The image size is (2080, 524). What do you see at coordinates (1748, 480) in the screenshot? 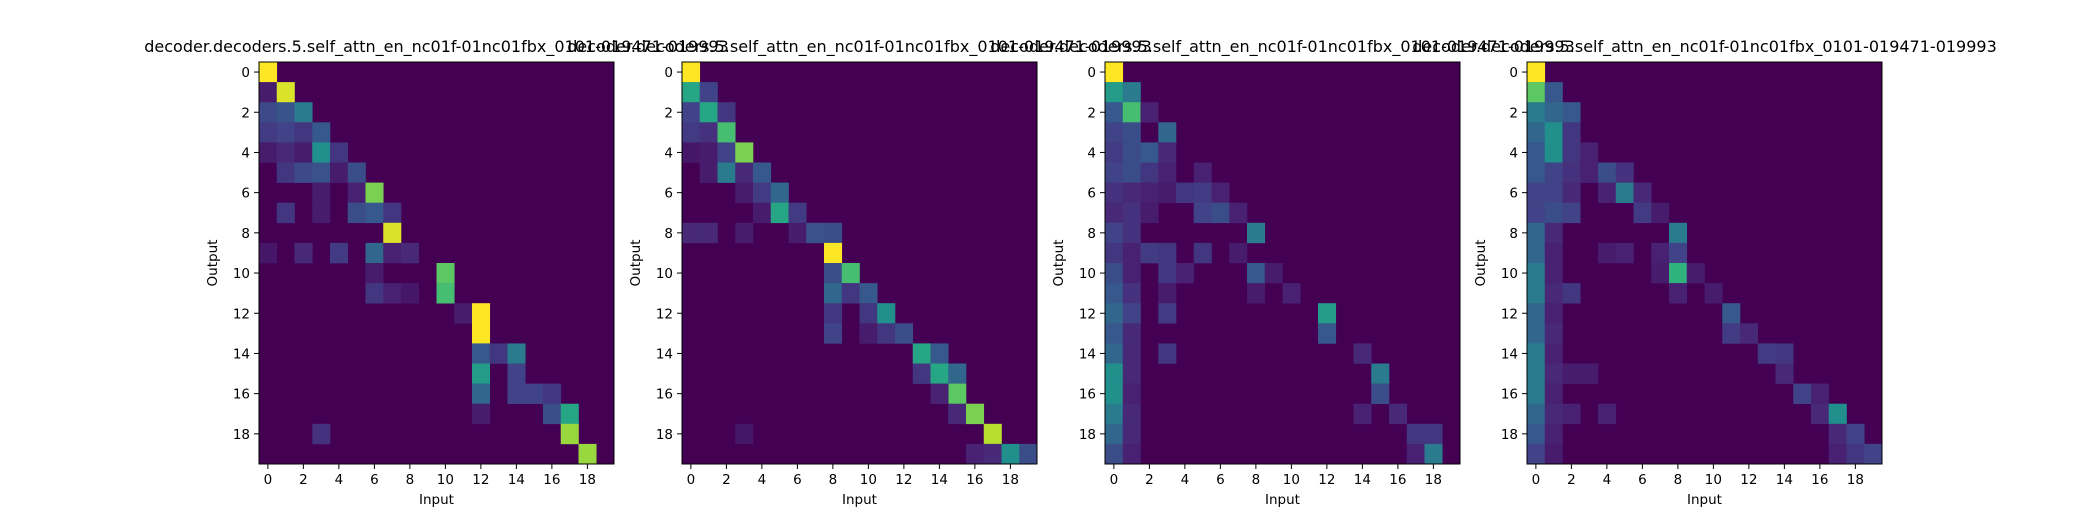
I see `x-tick-label: 12` at bounding box center [1748, 480].